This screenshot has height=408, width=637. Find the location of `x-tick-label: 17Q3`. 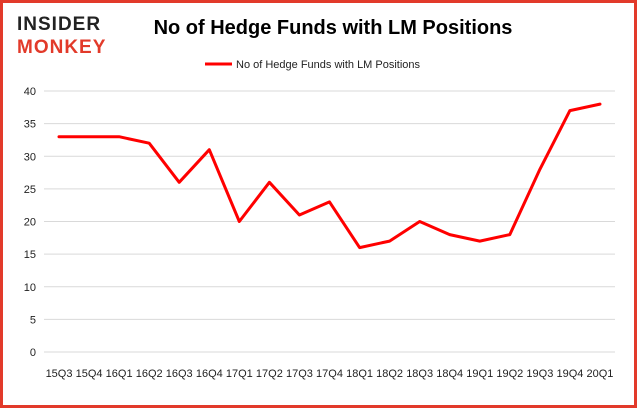

x-tick-label: 17Q3 is located at coordinates (299, 374).